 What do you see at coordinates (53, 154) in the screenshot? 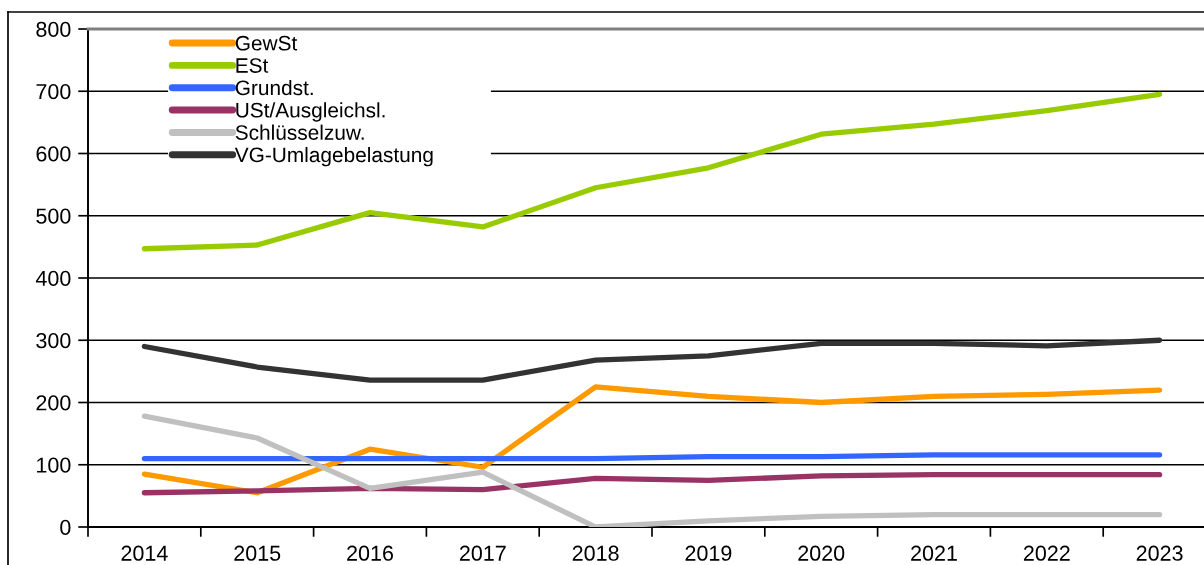
I see `y-tick-label: 600` at bounding box center [53, 154].